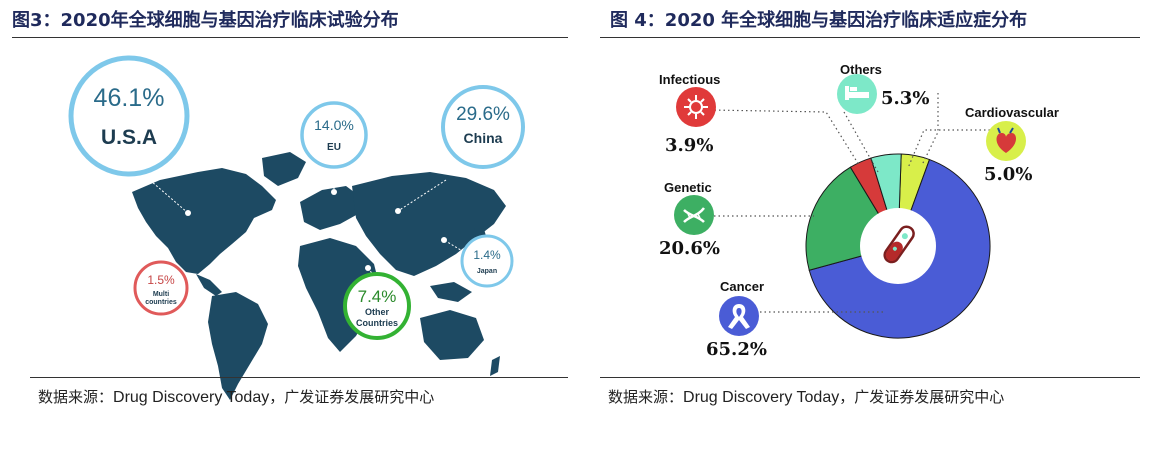 The image size is (1163, 451). I want to click on other-label-line1: Other, so click(377, 312).